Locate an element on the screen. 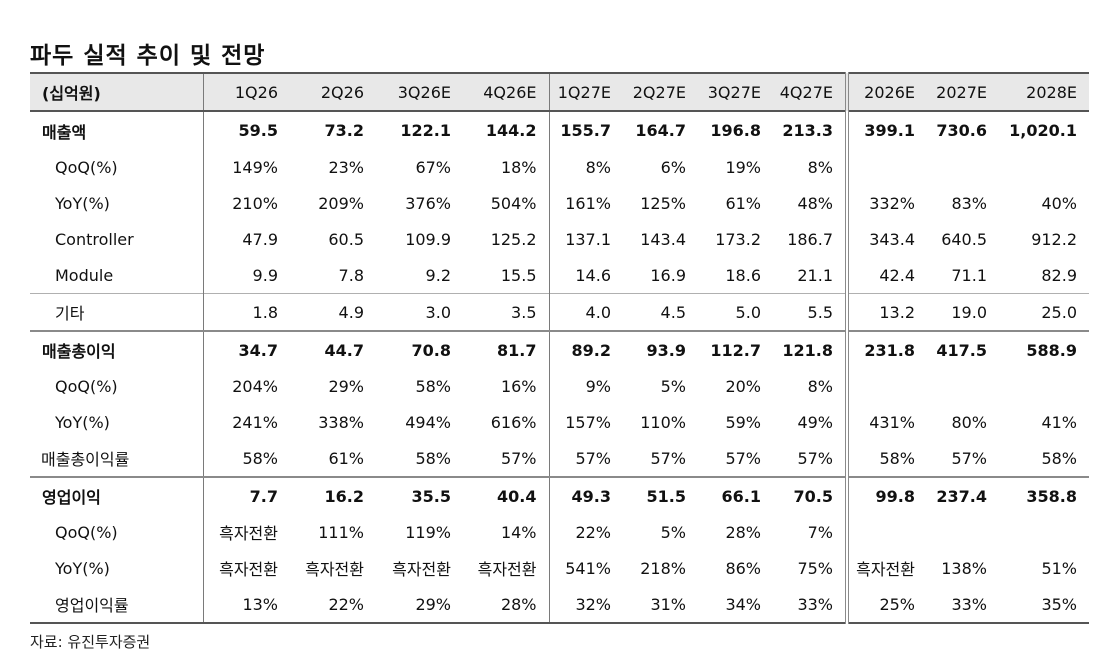 This screenshot has width=1118, height=666. table-cell: 42.4 is located at coordinates (897, 275).